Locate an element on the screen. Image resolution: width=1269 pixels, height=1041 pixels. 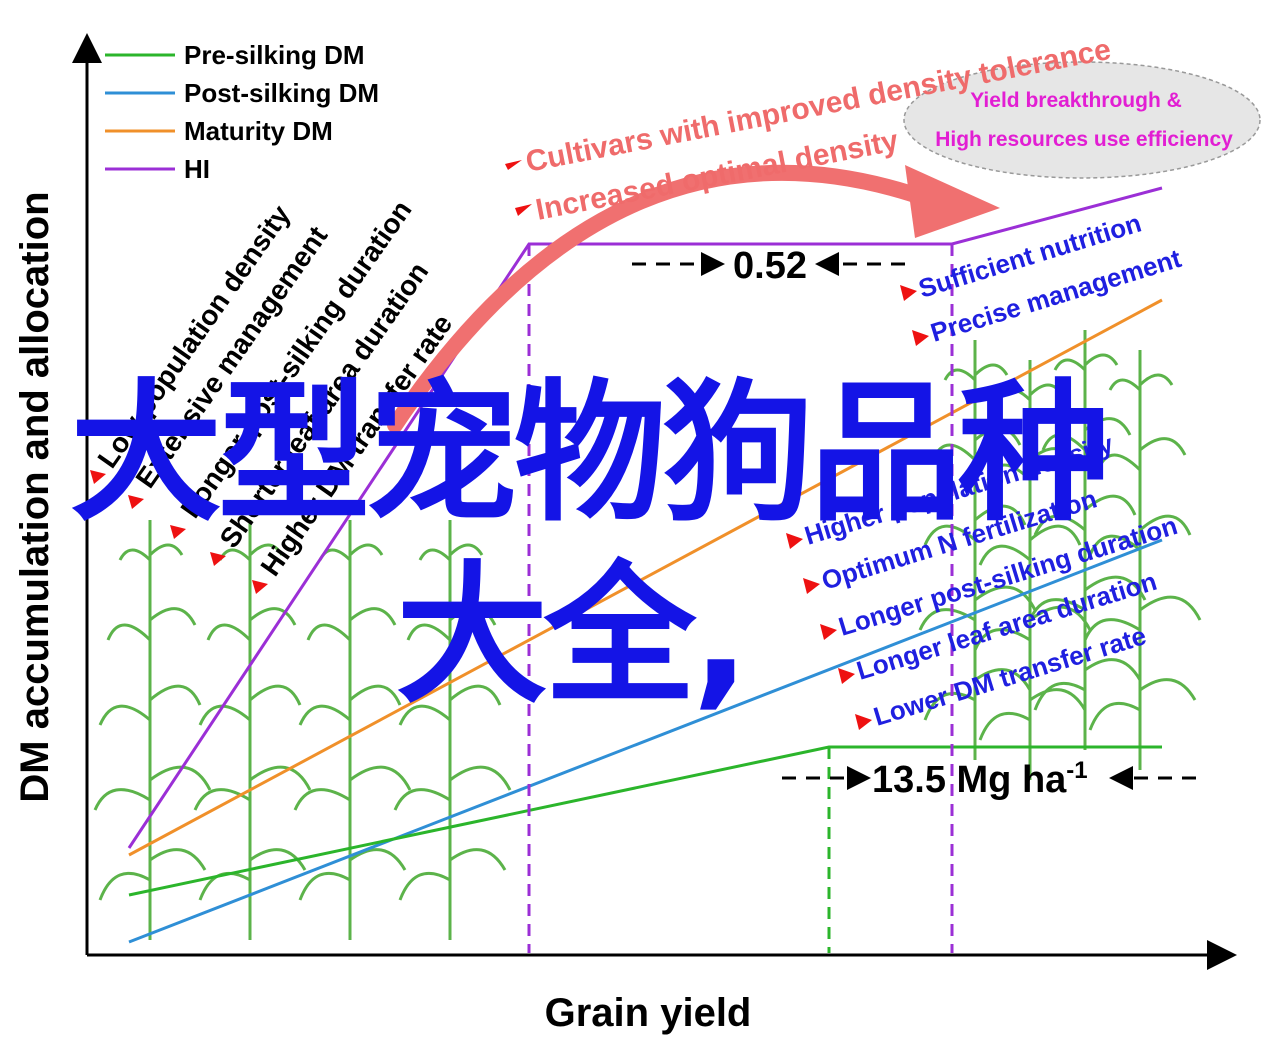
yield-gap-value: 13.5 Mg ha-1 is located at coordinates (980, 779).